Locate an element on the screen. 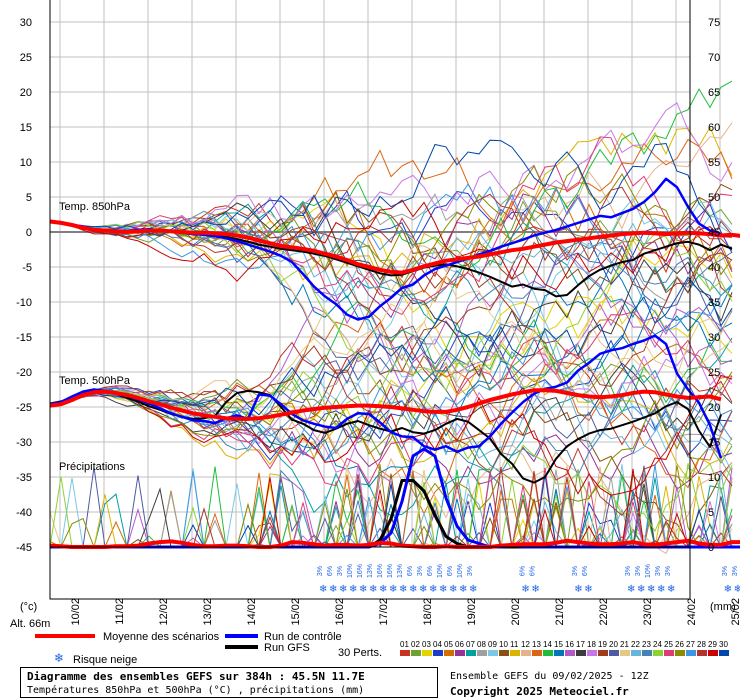 The height and width of the screenshot is (700, 740). pert-number: 28 is located at coordinates (701, 644).